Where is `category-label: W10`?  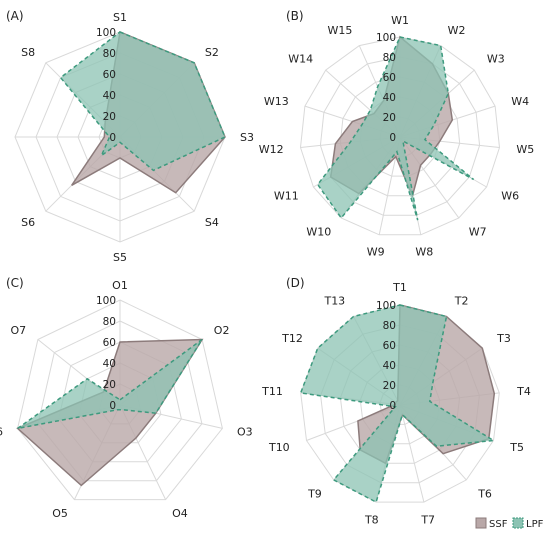 category-label: W10 is located at coordinates (318, 232).